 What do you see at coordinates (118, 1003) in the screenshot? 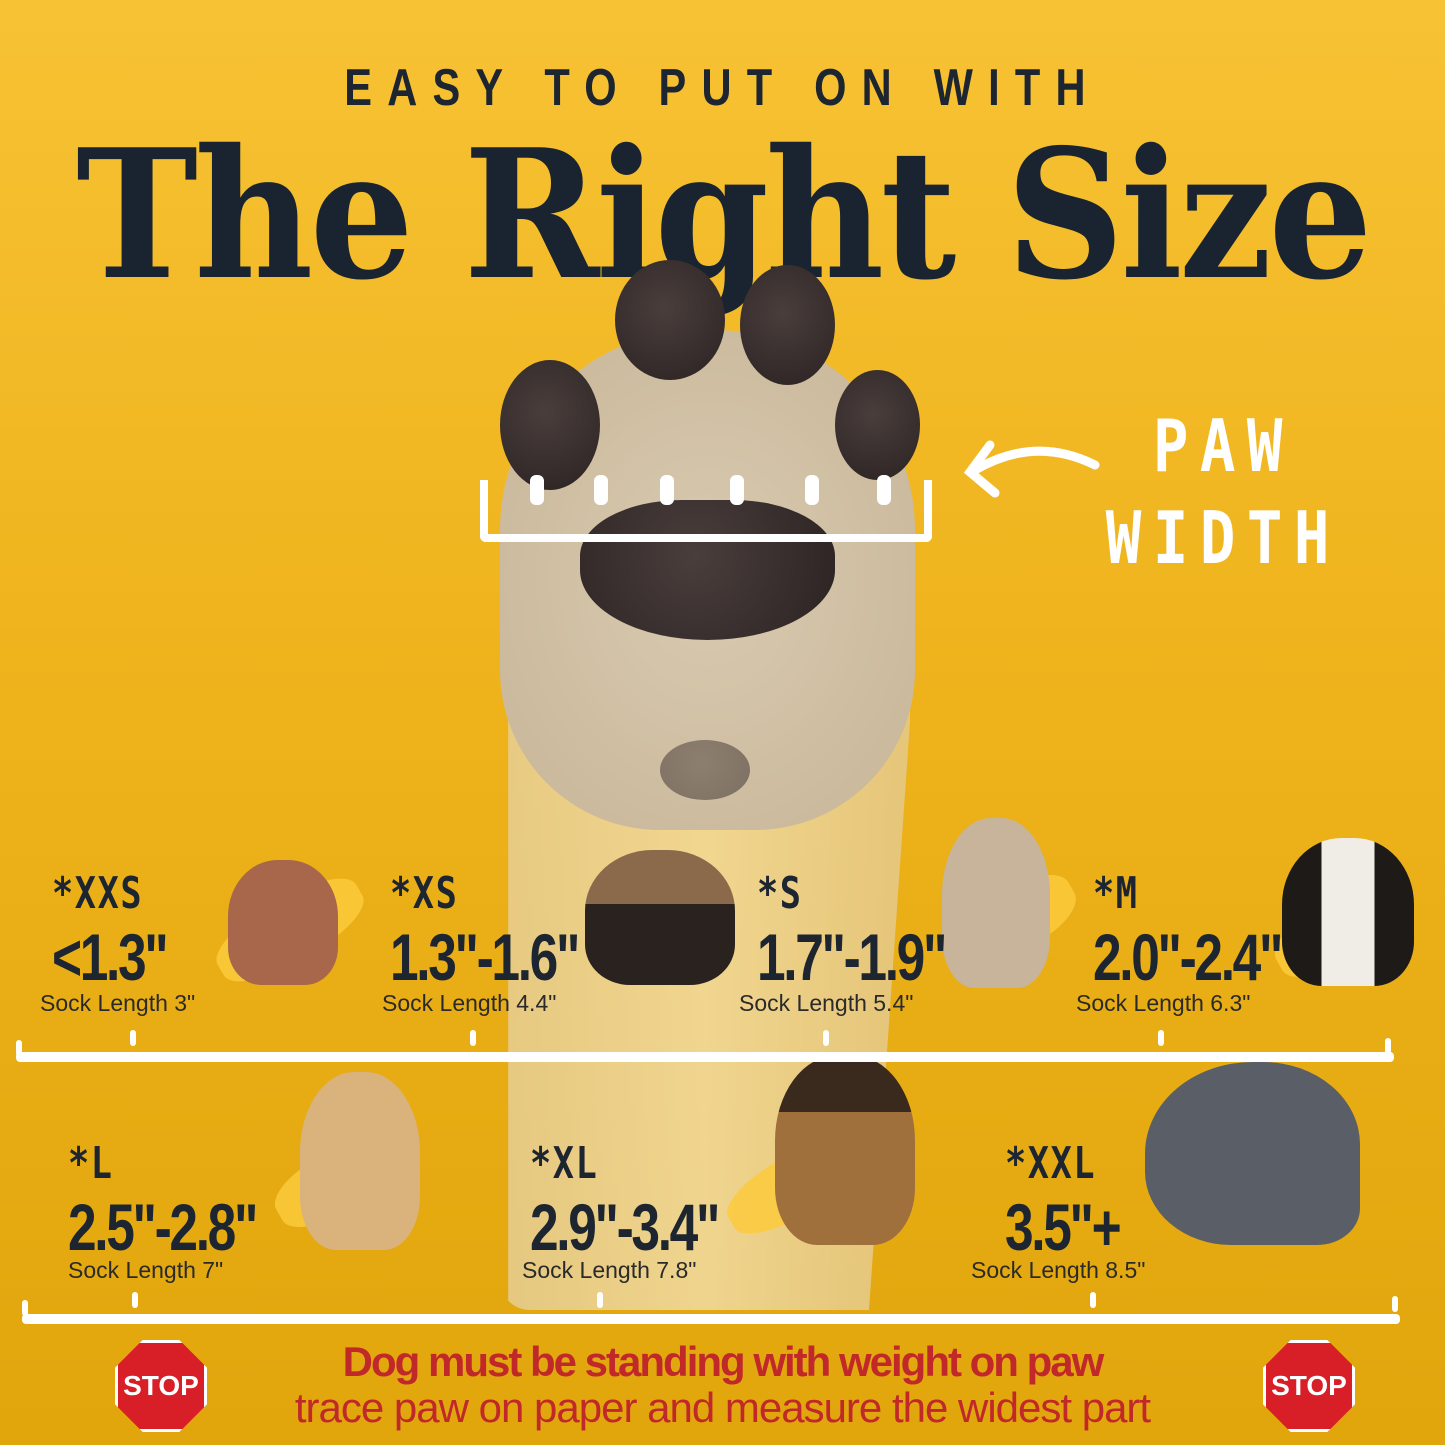
I see `sock-length-xxs: Sock Length 3"` at bounding box center [118, 1003].